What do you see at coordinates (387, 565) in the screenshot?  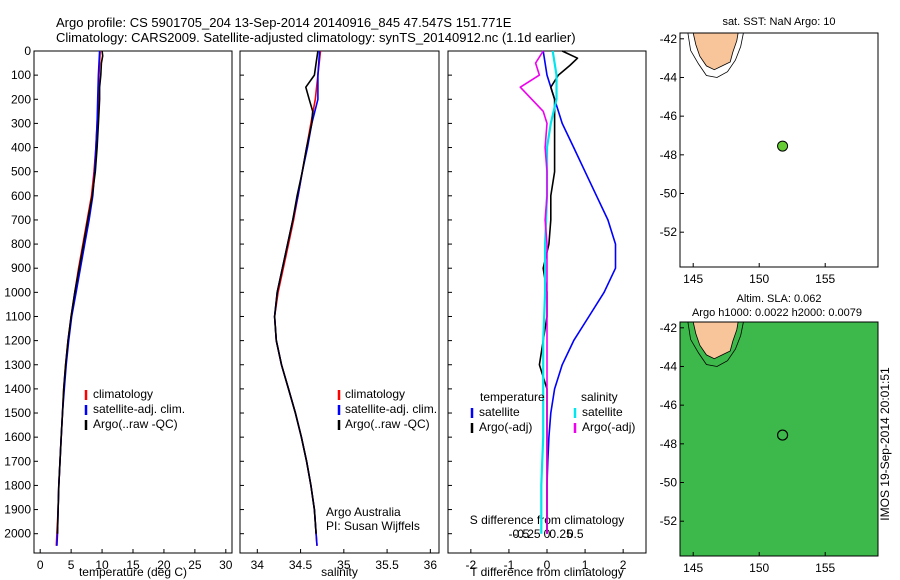 I see `sal-xtick-label: 35.5` at bounding box center [387, 565].